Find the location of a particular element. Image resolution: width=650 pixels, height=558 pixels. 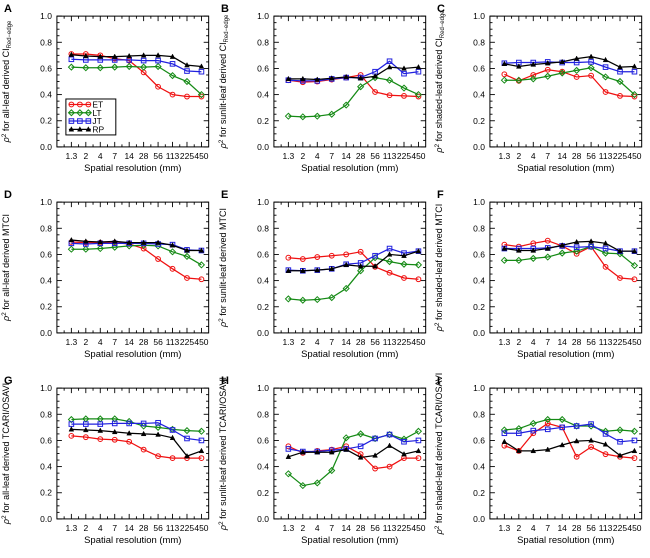

label-part: MTCI is located at coordinates (6, 225).